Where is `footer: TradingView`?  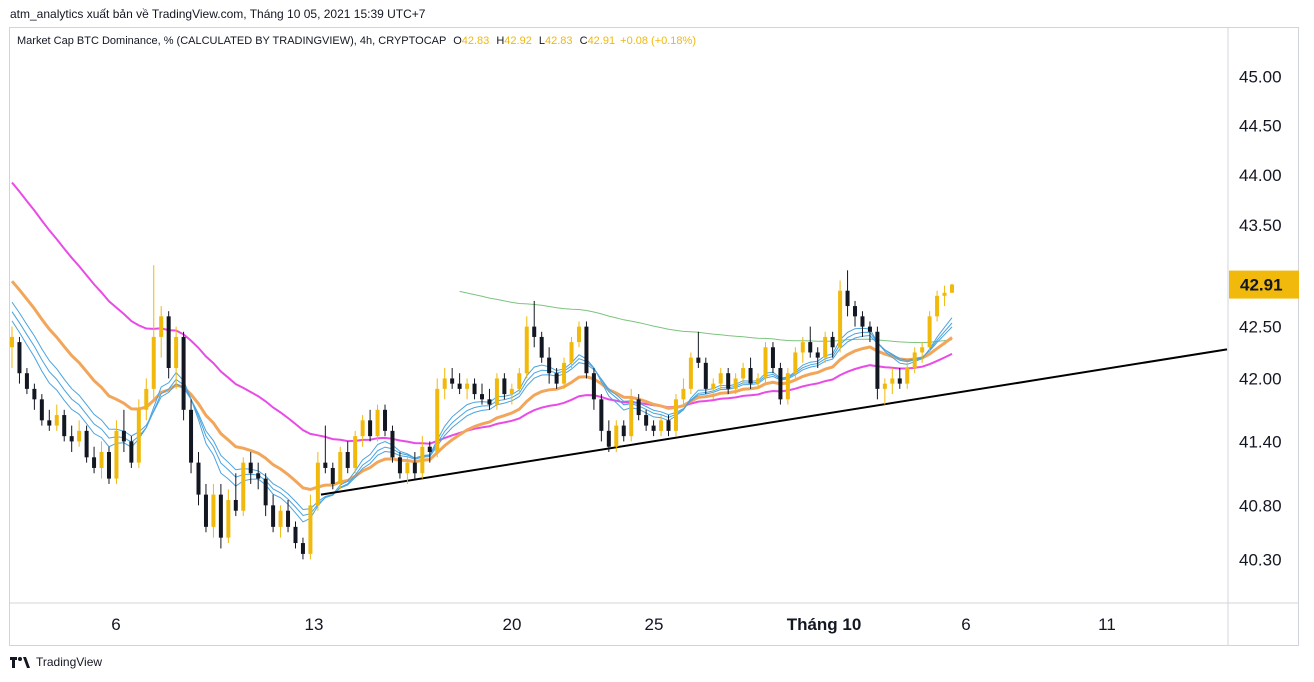 footer: TradingView is located at coordinates (56, 662).